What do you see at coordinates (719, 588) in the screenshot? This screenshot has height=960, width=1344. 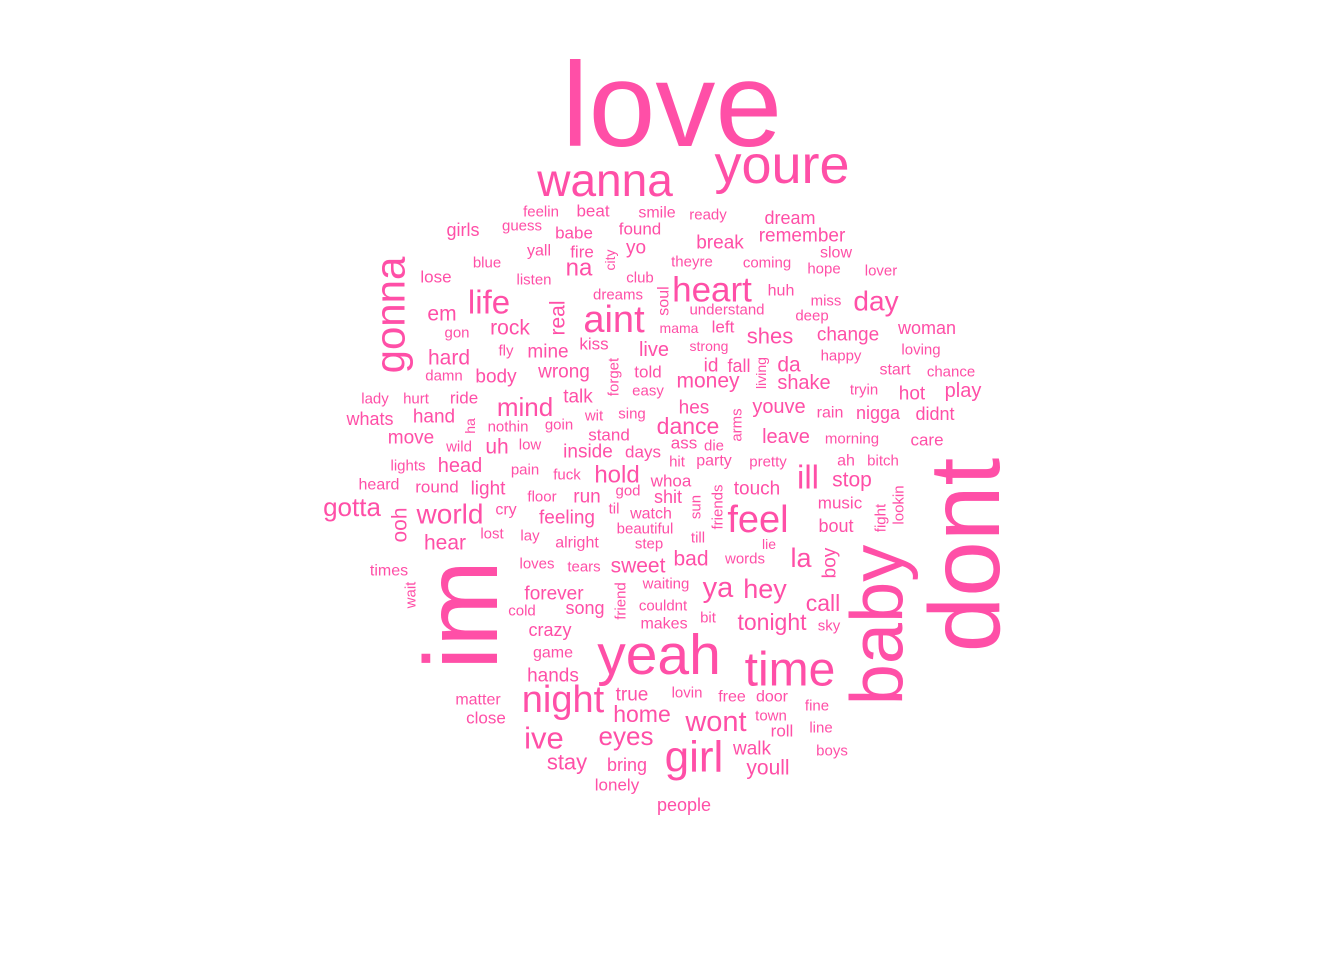 I see `word-ya: ya` at bounding box center [719, 588].